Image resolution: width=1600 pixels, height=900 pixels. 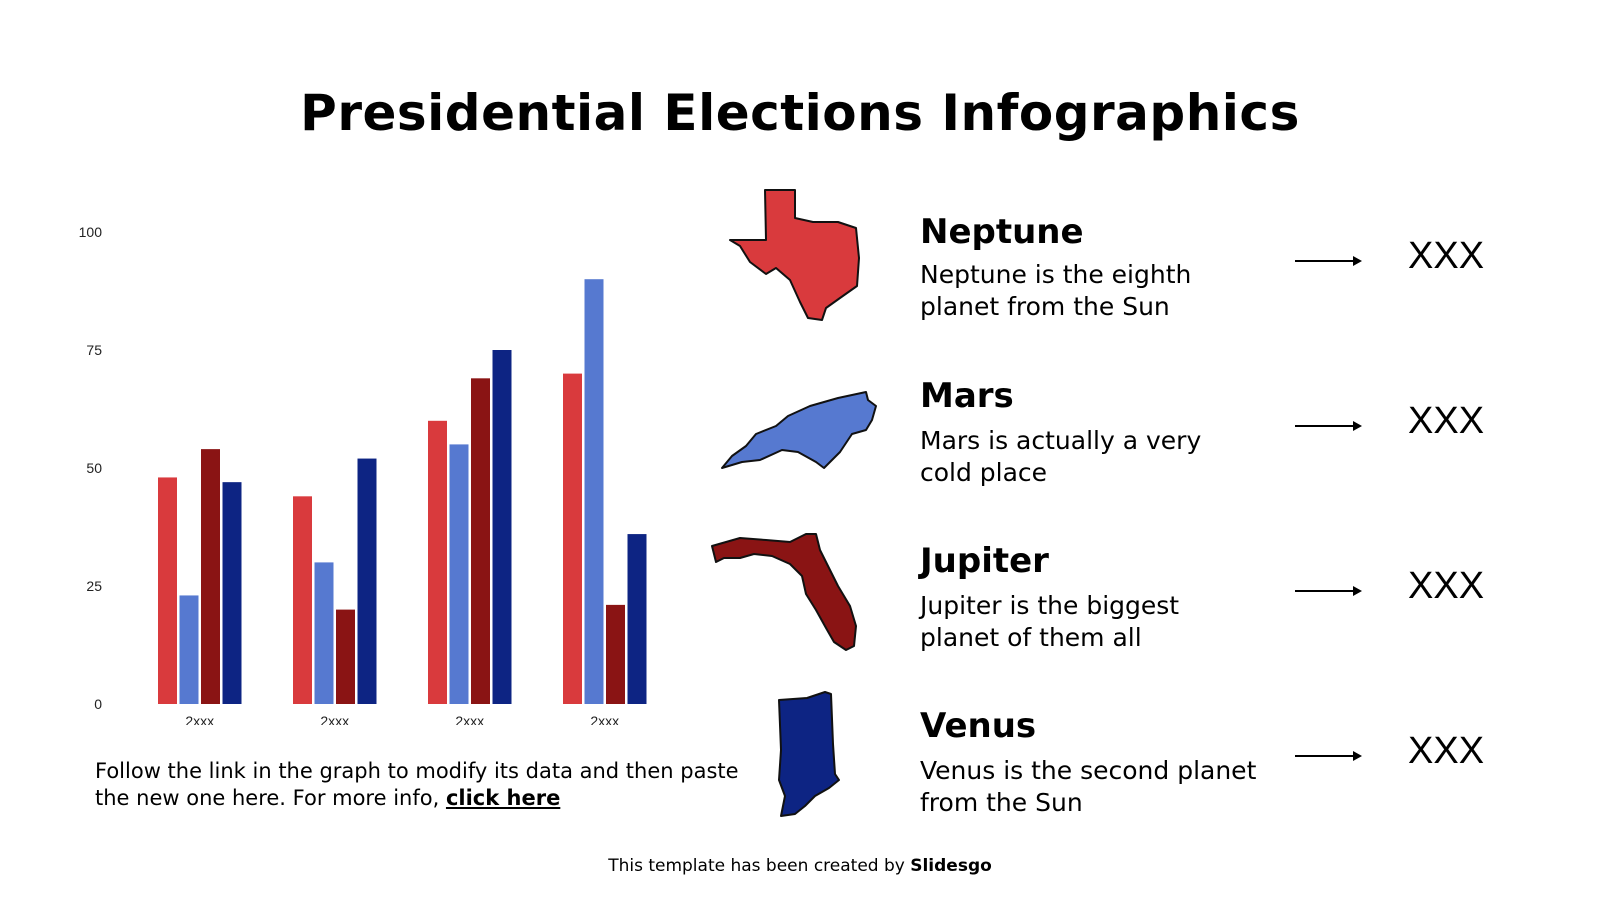 What do you see at coordinates (1088, 786) in the screenshot?
I see `item-desc-venus: Venus is the second planet from the Sun` at bounding box center [1088, 786].